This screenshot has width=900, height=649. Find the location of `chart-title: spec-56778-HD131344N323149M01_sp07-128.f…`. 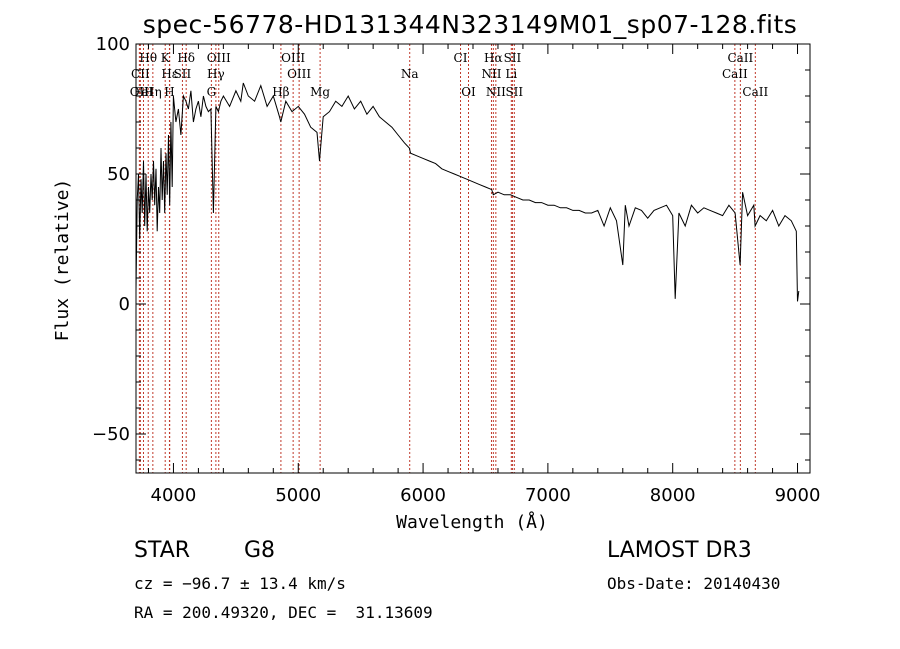

chart-title: spec-56778-HD131344N323149M01_sp07-128.f… is located at coordinates (470, 24).